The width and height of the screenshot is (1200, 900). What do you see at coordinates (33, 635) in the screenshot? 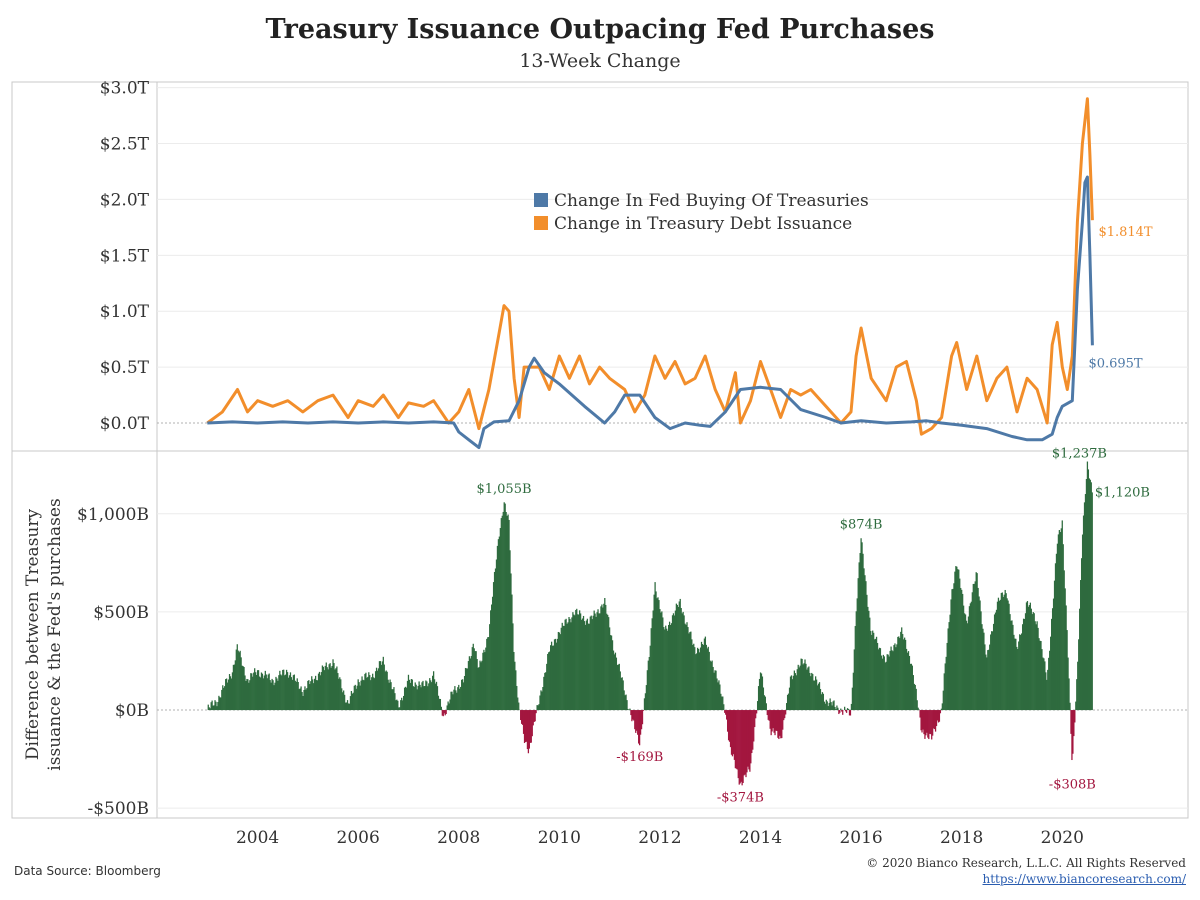
I see `y-axis-label-line1: Difference between Treasury` at bounding box center [33, 635].